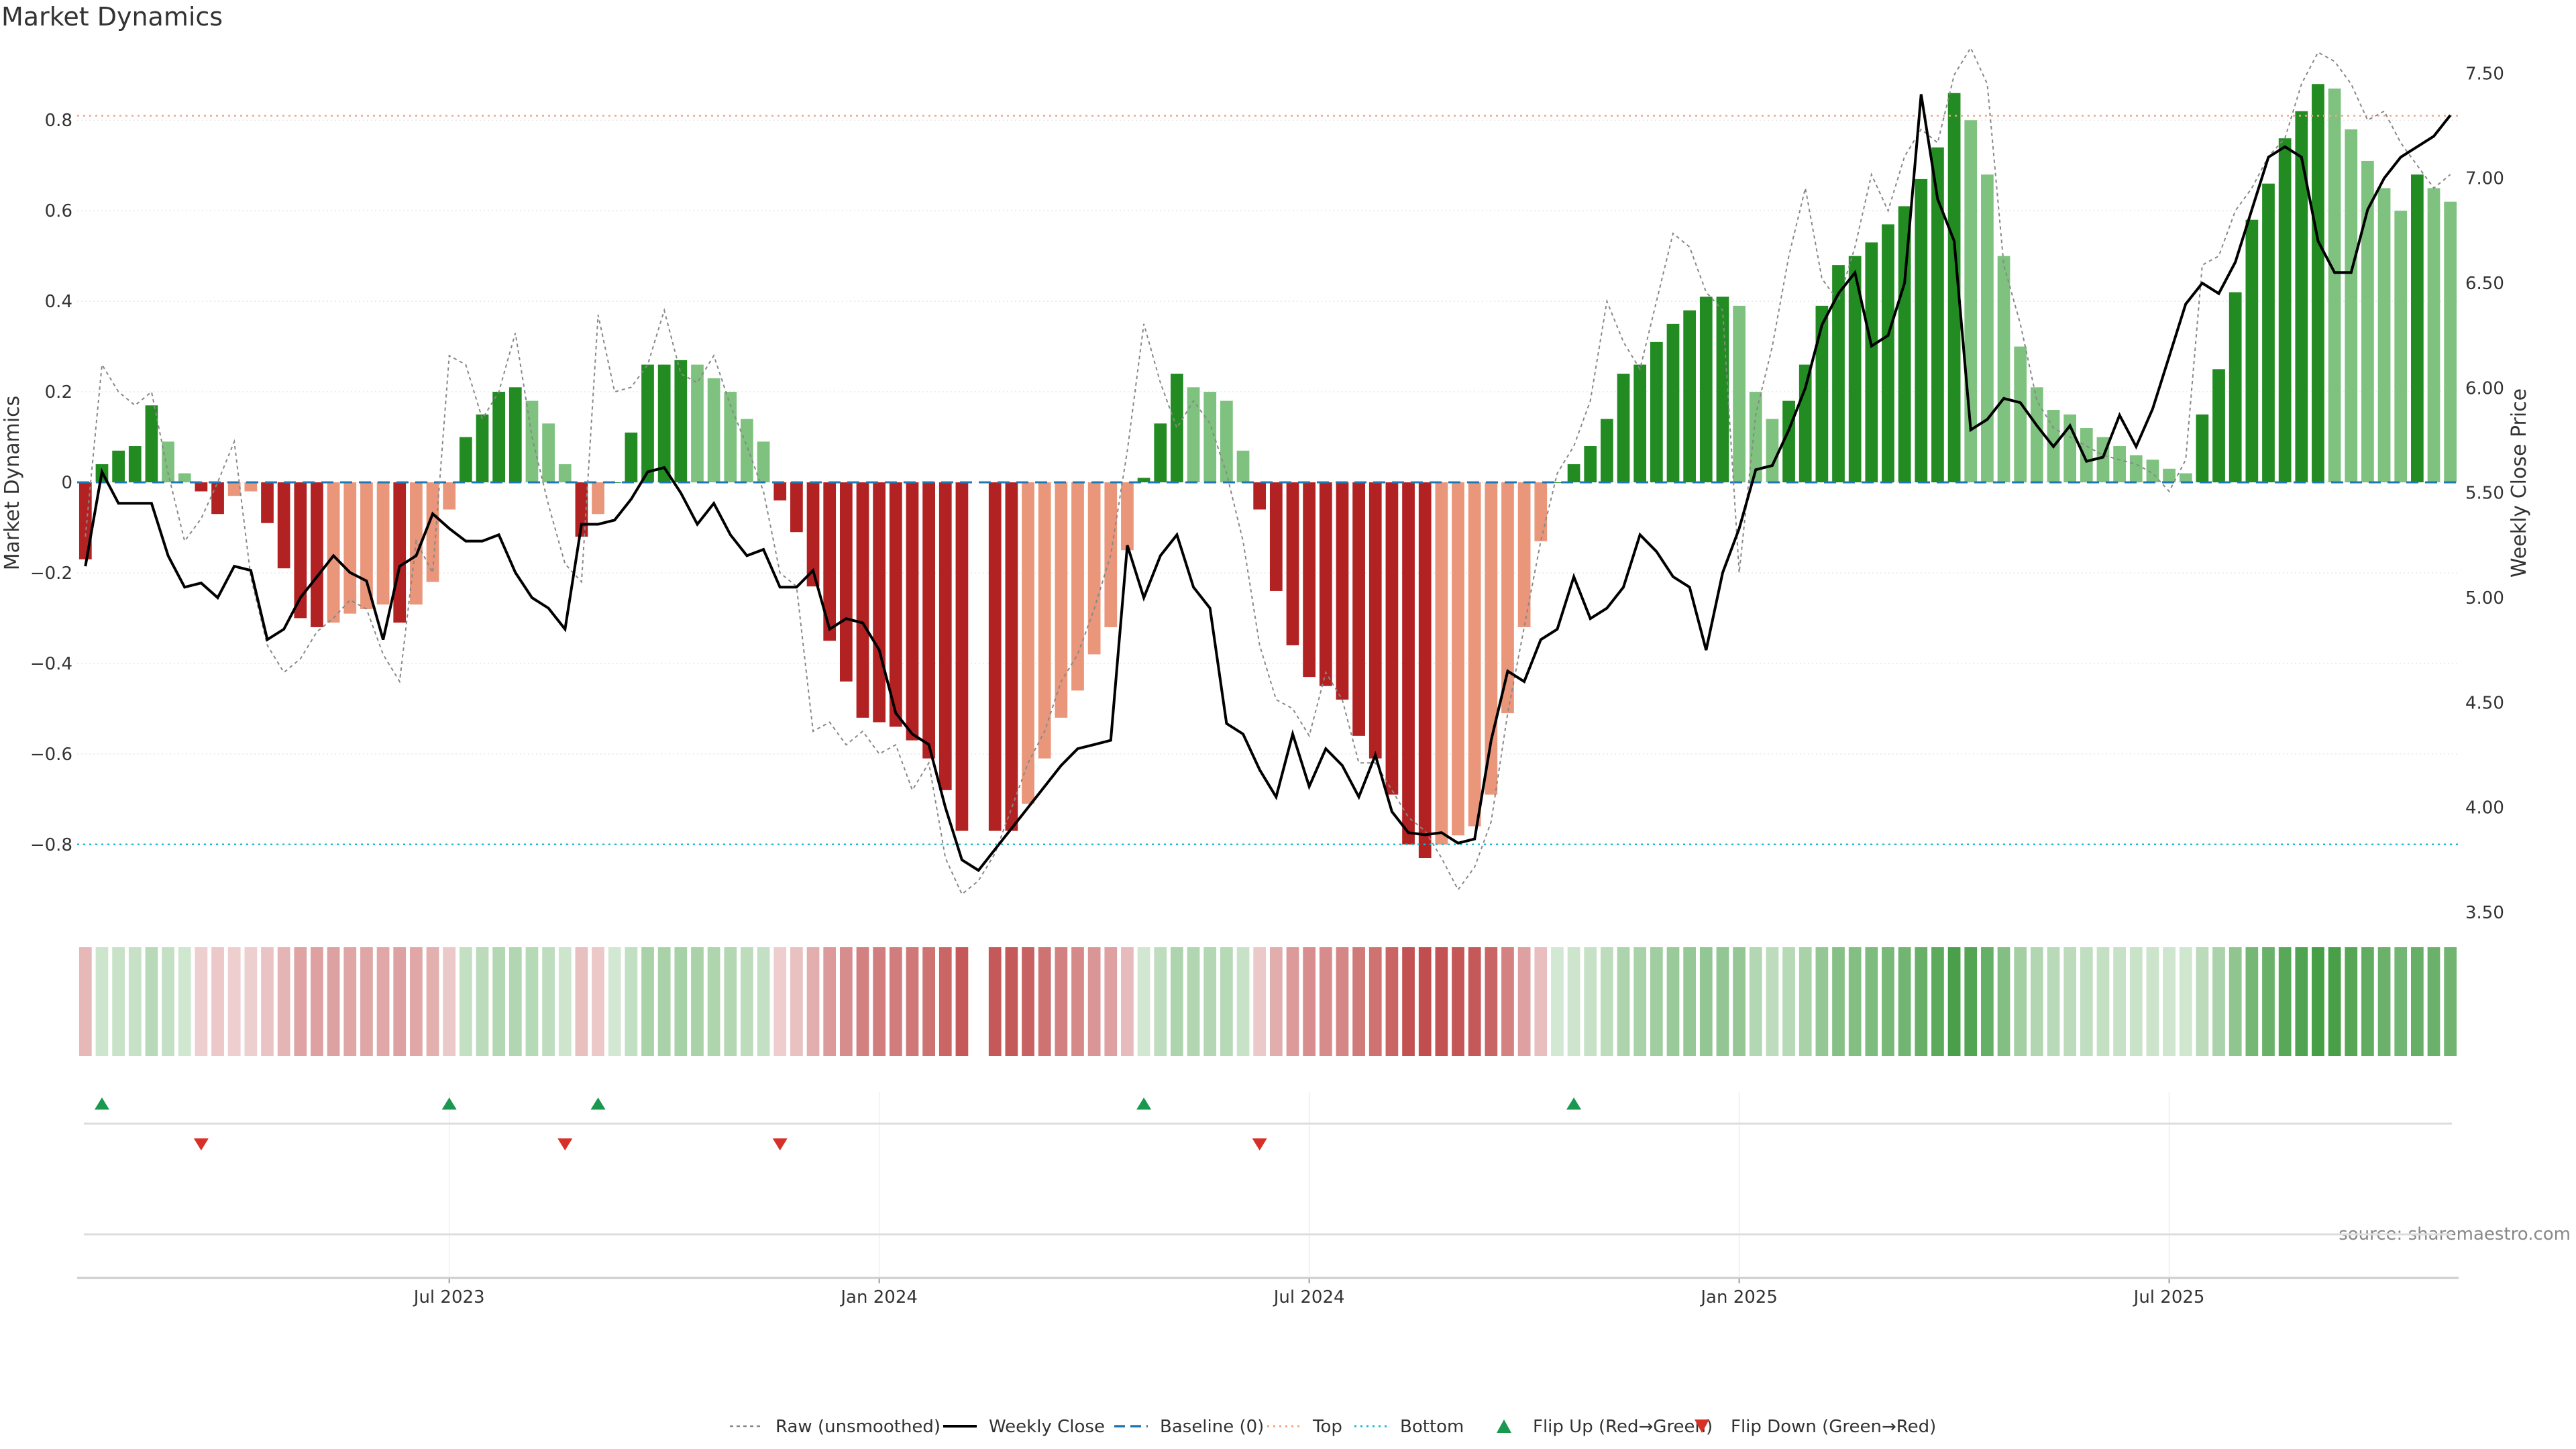 The image size is (2576, 1449). I want to click on x-tick-label: Jul 2025, so click(2169, 1297).